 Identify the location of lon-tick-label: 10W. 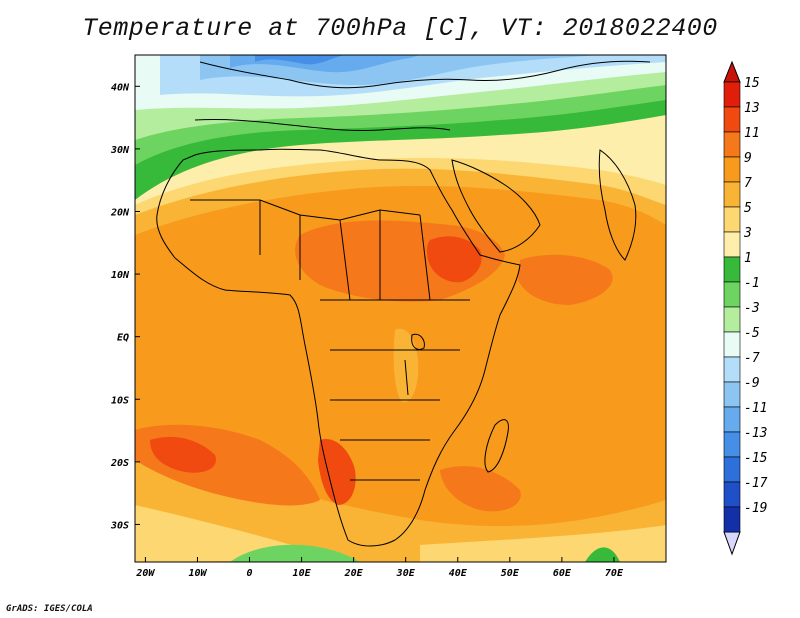
(197, 573).